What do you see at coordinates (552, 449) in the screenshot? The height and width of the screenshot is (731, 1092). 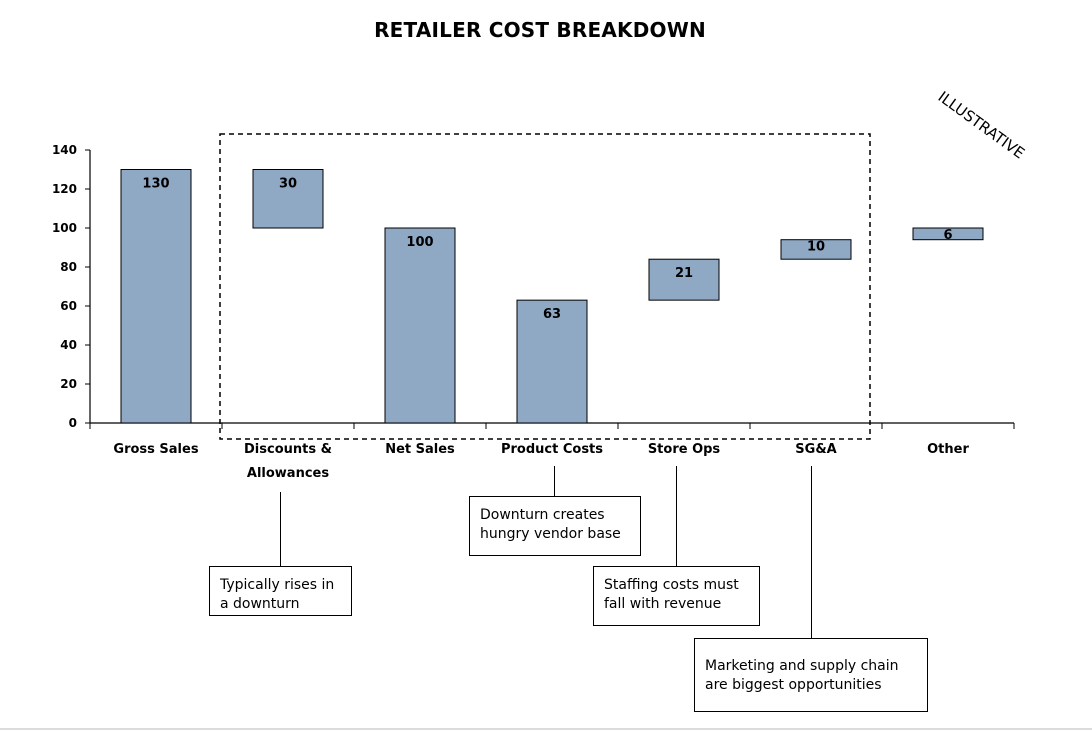 I see `x-tick-label: Product Costs` at bounding box center [552, 449].